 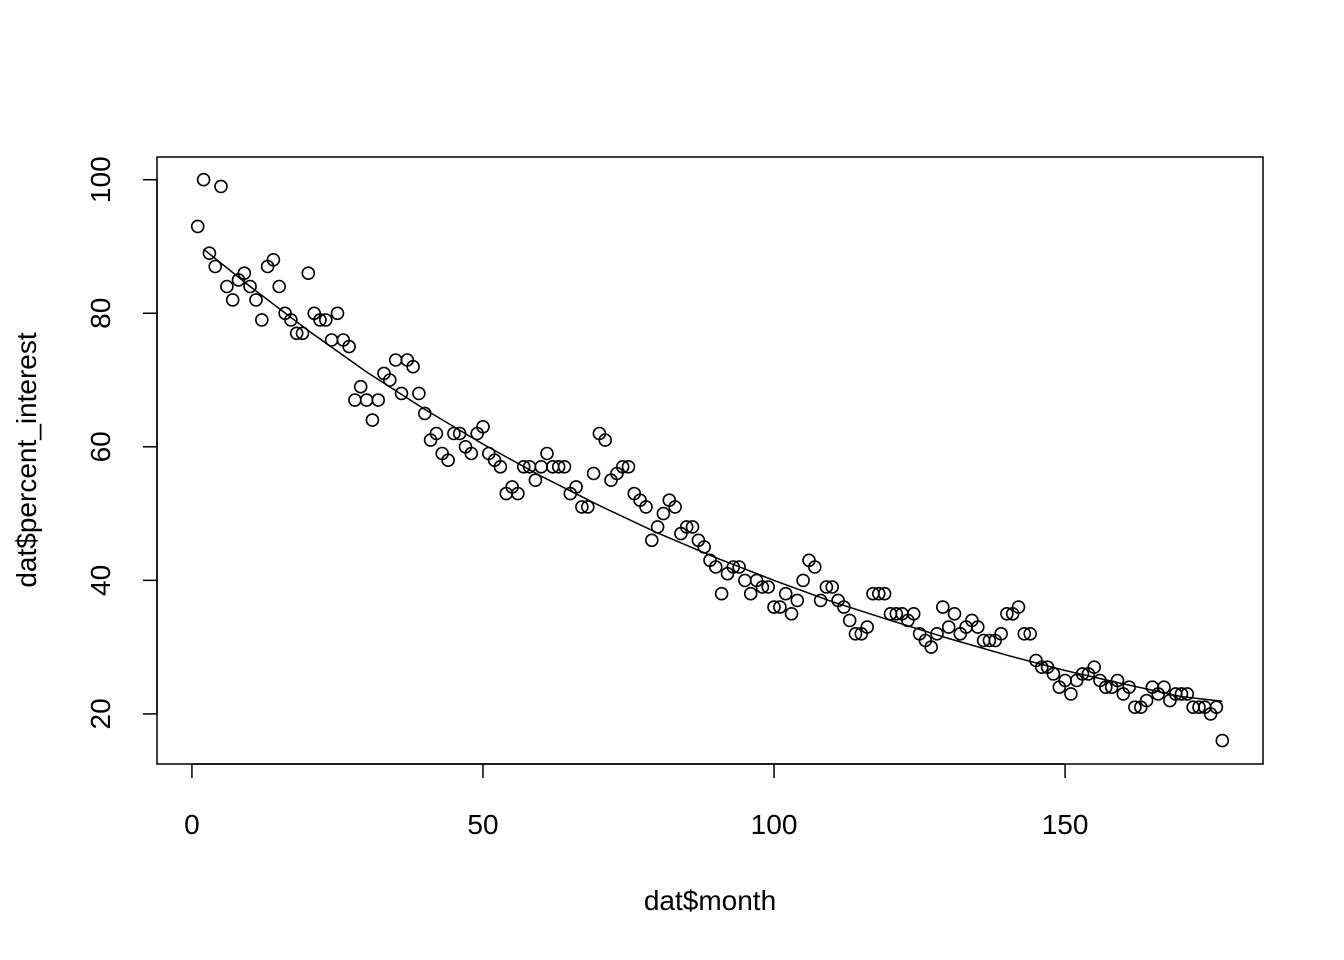 What do you see at coordinates (100, 580) in the screenshot?
I see `y-tick-label: 40` at bounding box center [100, 580].